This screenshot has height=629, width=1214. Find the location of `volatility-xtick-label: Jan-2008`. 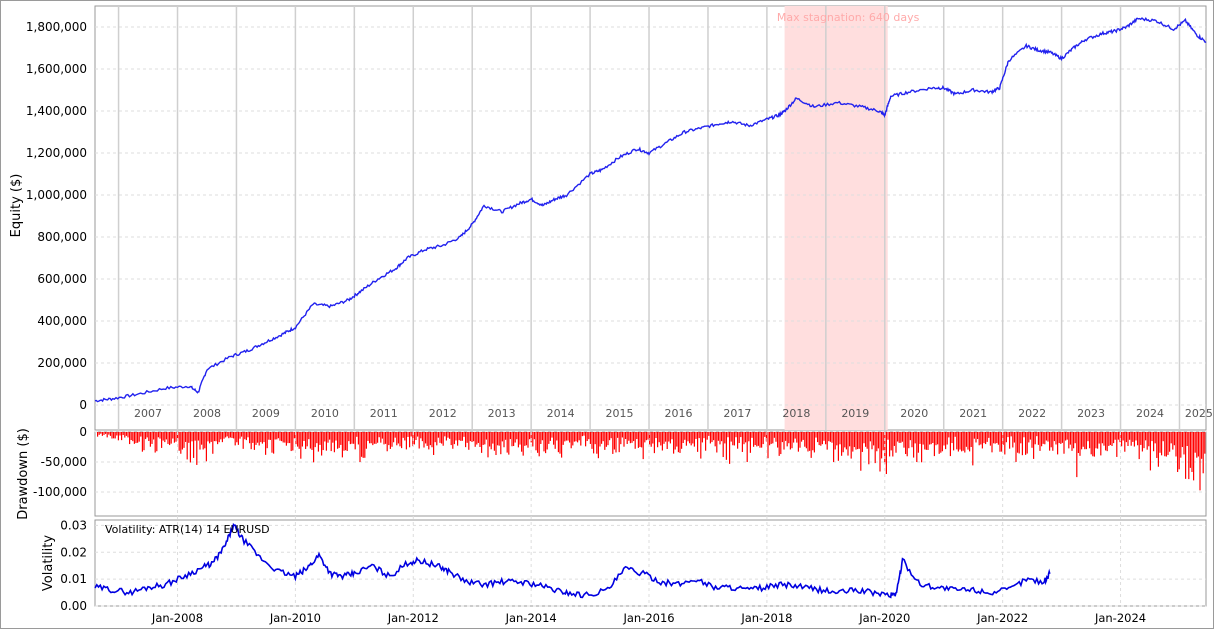

volatility-xtick-label: Jan-2008 is located at coordinates (177, 618).